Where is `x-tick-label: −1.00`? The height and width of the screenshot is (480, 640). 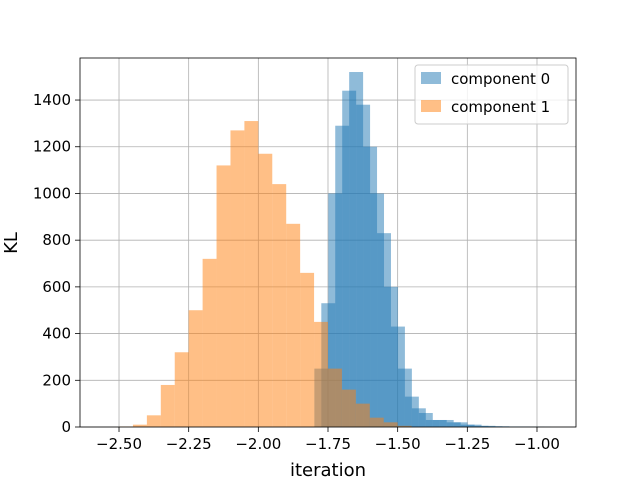
x-tick-label: −1.00 is located at coordinates (537, 444).